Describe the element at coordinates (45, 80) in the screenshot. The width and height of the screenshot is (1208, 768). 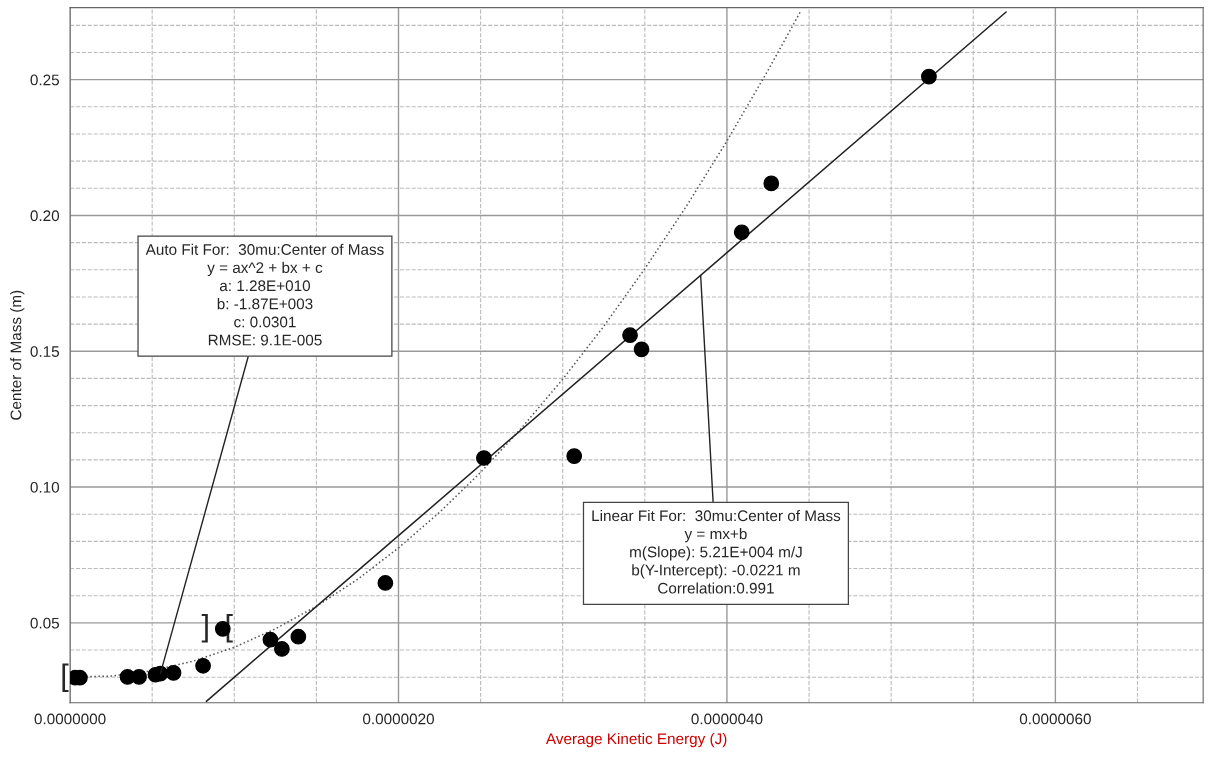
I see `y-tick-label: 0.25` at that location.